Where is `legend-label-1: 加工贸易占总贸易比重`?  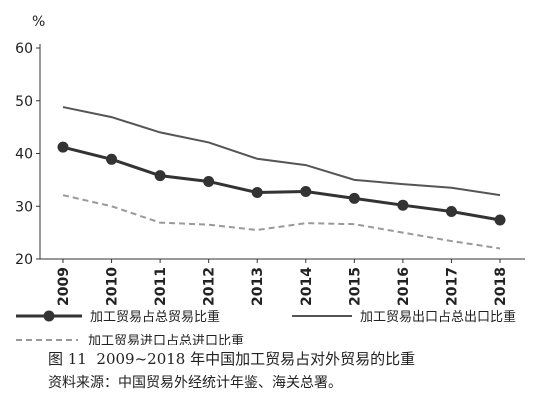
legend-label-1: 加工贸易占总贸易比重 is located at coordinates (155, 317).